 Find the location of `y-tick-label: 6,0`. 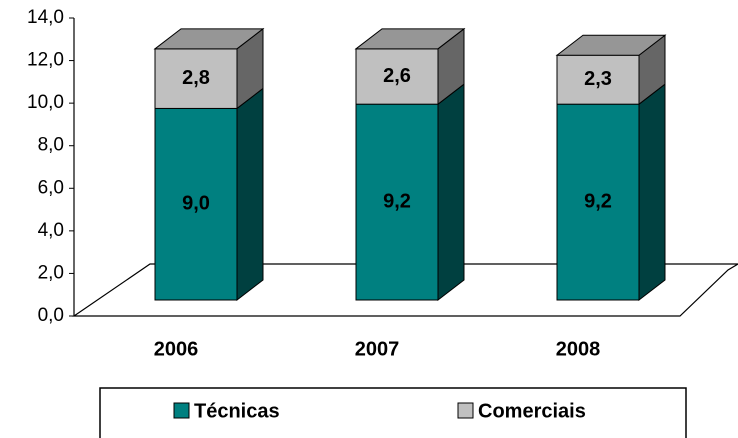

y-tick-label: 6,0 is located at coordinates (51, 187).